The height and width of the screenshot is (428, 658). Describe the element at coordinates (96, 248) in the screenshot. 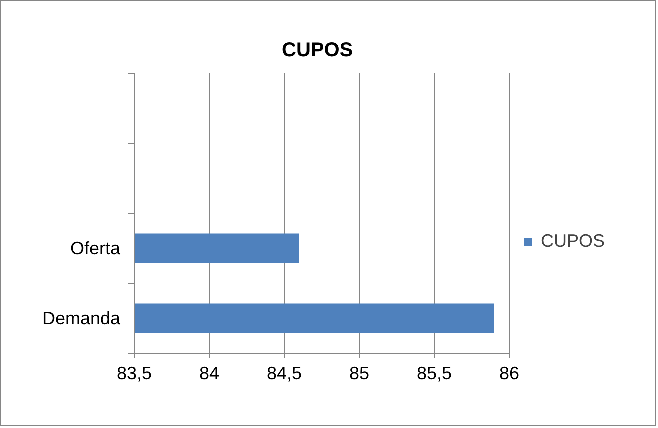

I see `y-tick-label: Oferta` at that location.